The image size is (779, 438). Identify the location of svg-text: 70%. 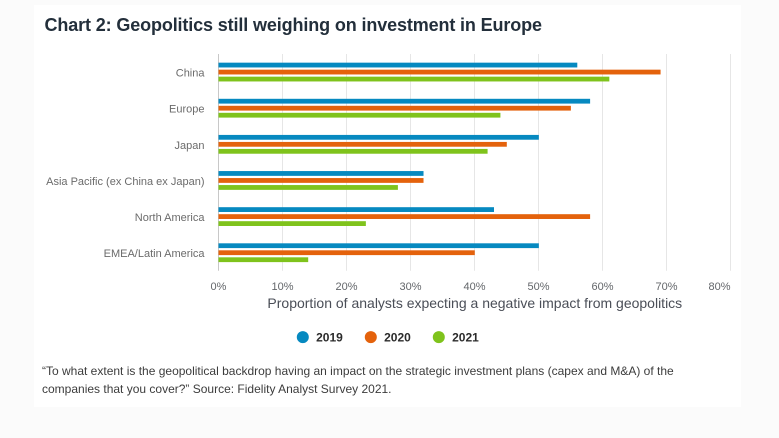
(666, 287).